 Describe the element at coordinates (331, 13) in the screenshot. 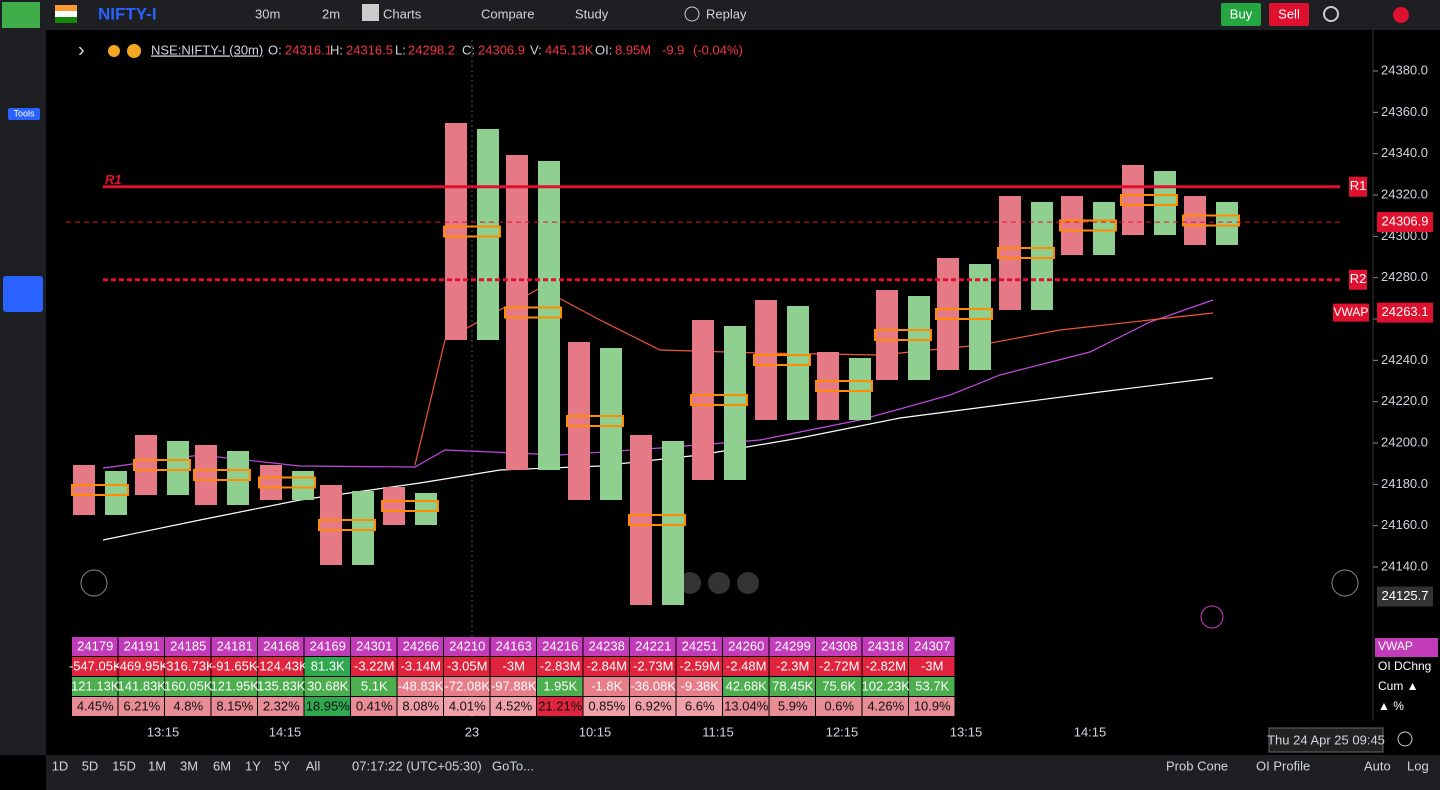

I see `step: 2m` at that location.